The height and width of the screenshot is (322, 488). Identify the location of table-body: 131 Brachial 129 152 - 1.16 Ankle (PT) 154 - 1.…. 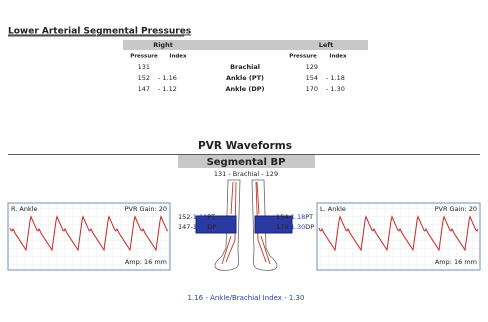
(241, 78).